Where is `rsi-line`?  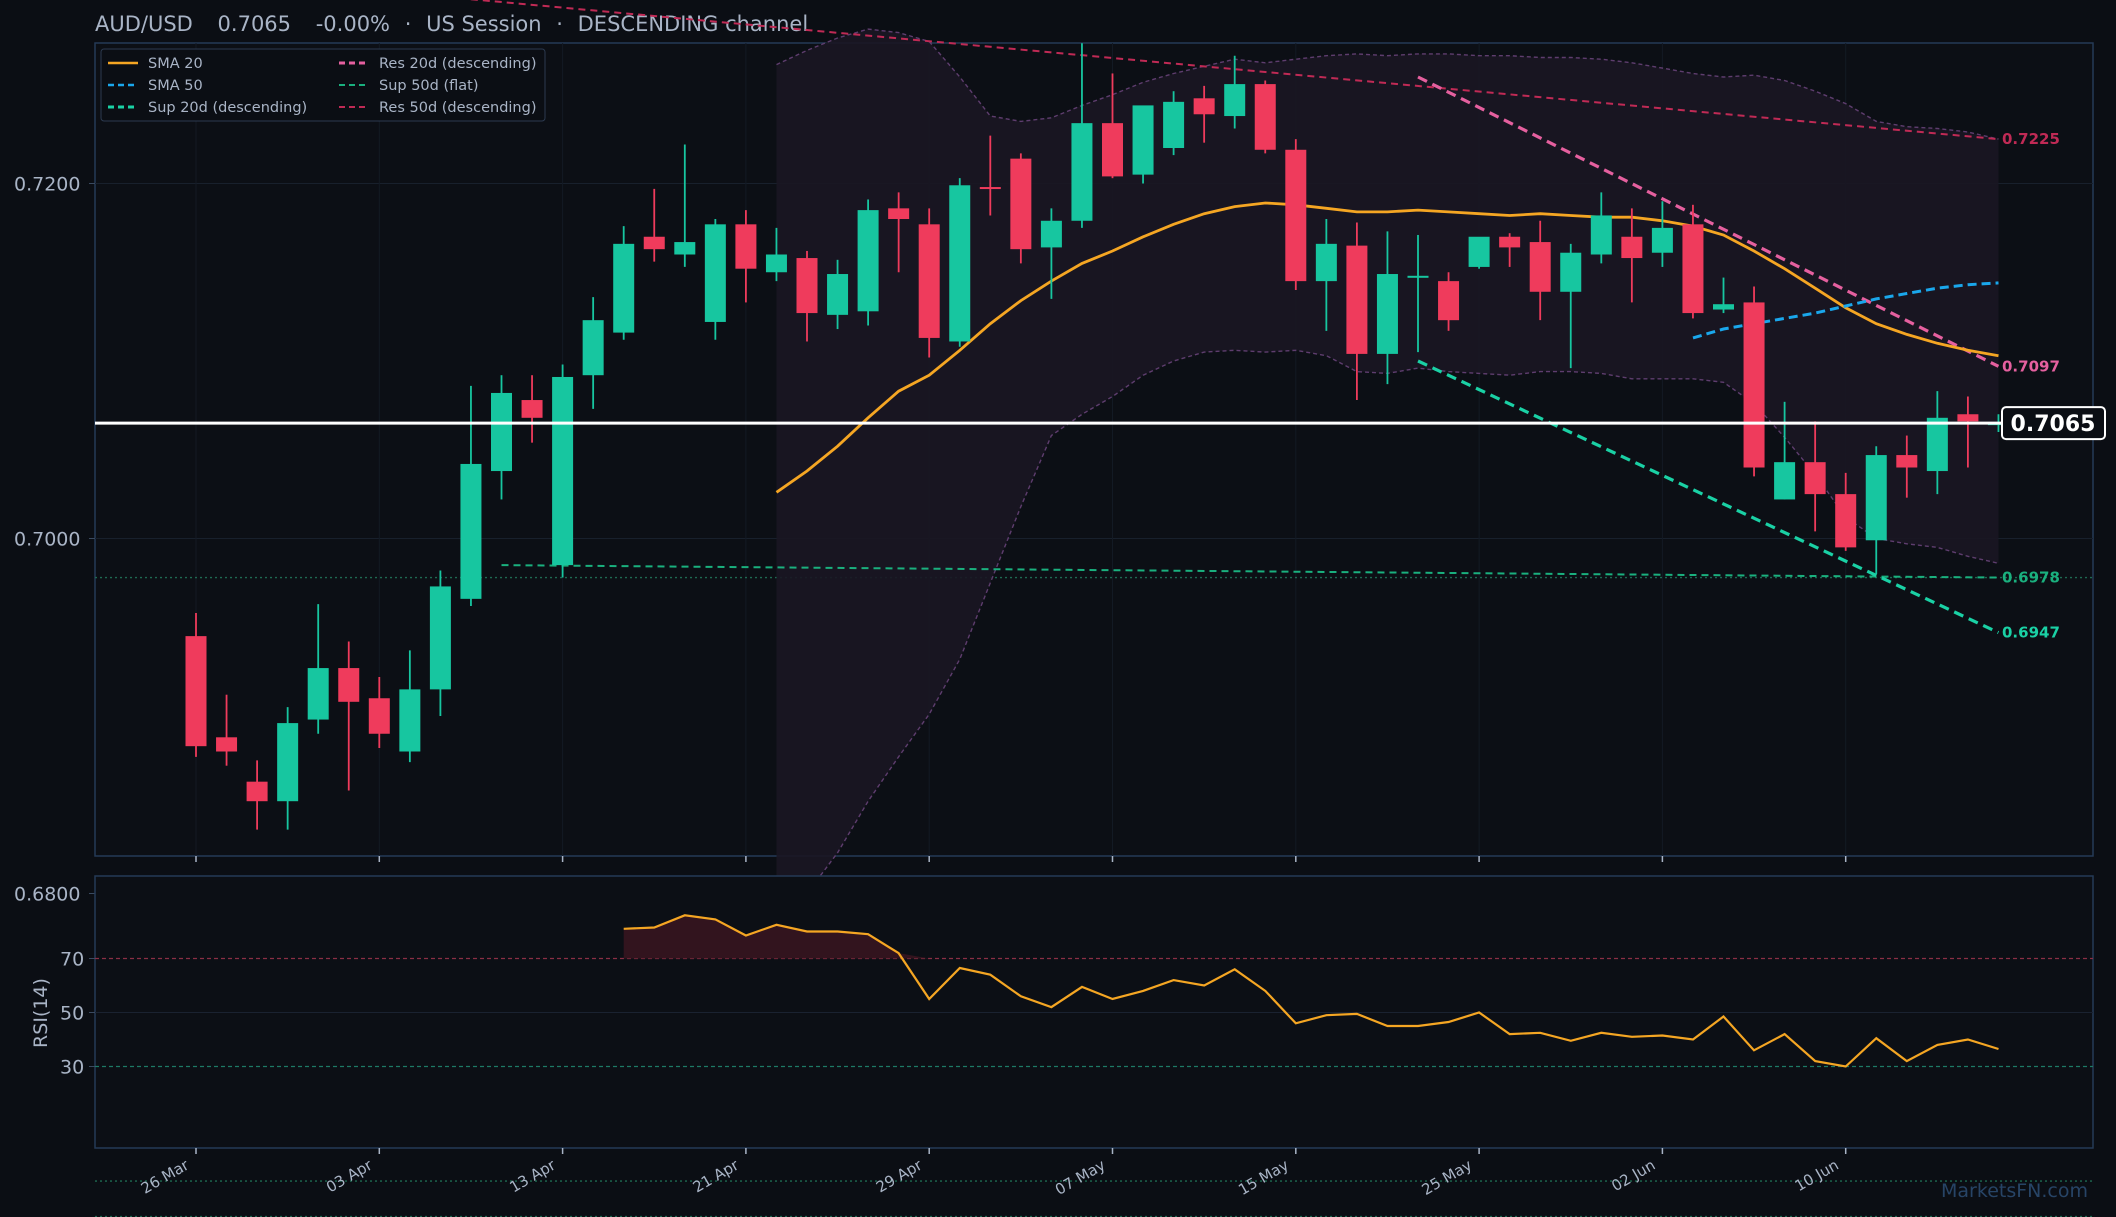 rsi-line is located at coordinates (1311, 991).